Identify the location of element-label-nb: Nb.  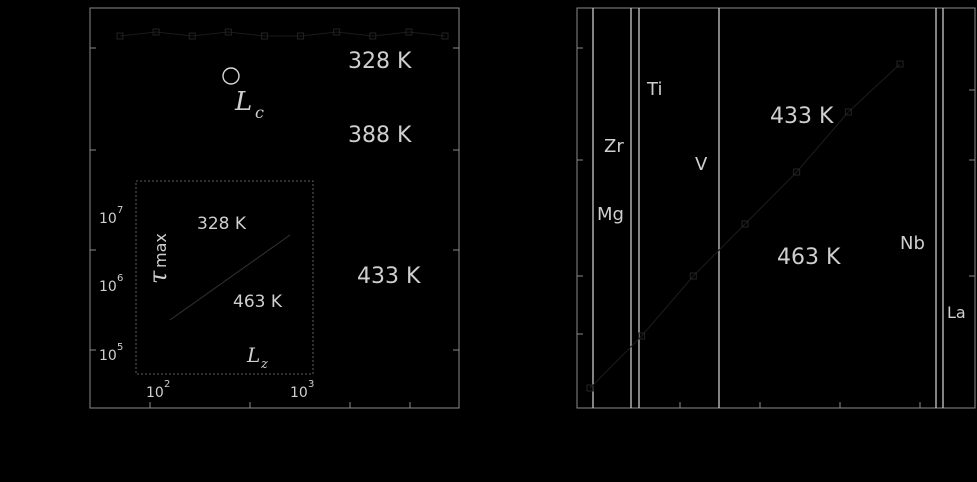
(912, 243).